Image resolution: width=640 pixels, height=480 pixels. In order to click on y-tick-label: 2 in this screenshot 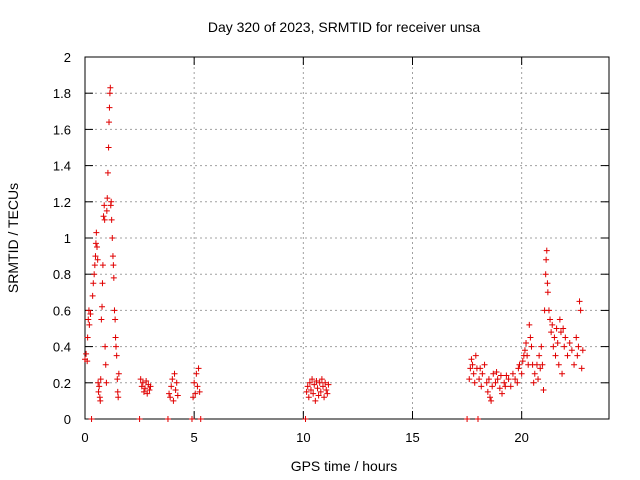, I will do `click(67, 57)`.